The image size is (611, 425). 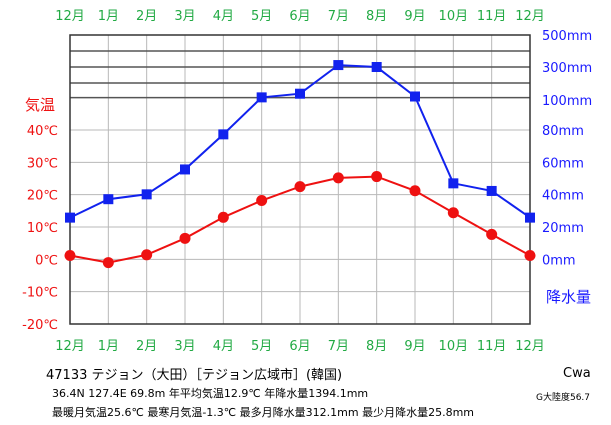 I want to click on precipitation-tick-label: 100mm, so click(x=567, y=101).